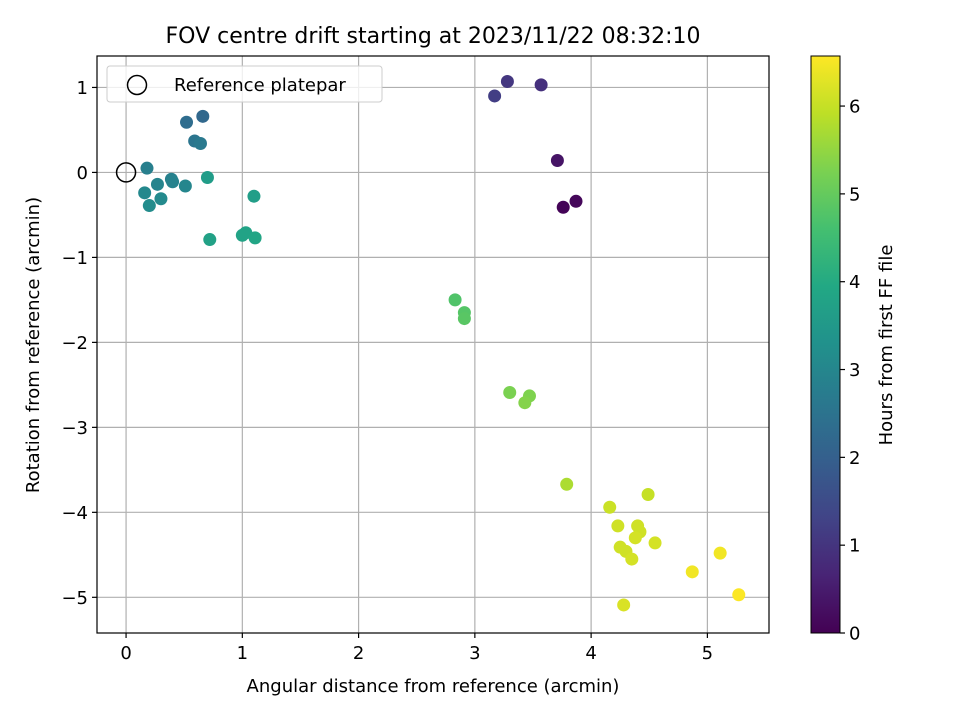  Describe the element at coordinates (854, 458) in the screenshot. I see `colorbar-tick-label: 2` at that location.